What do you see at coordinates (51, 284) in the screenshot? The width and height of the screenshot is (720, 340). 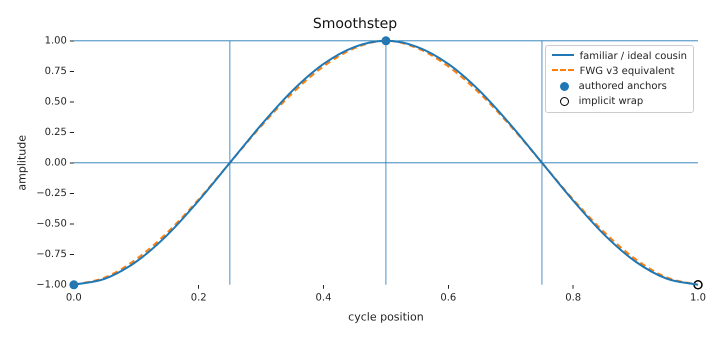 I see `y-tick-label: −1.00` at bounding box center [51, 284].